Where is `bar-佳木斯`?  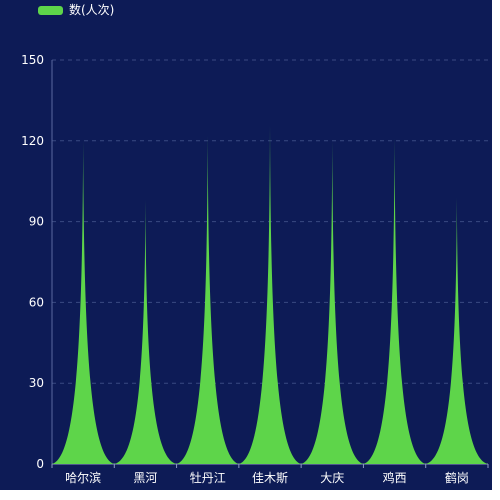
bar-佳木斯 is located at coordinates (270, 294).